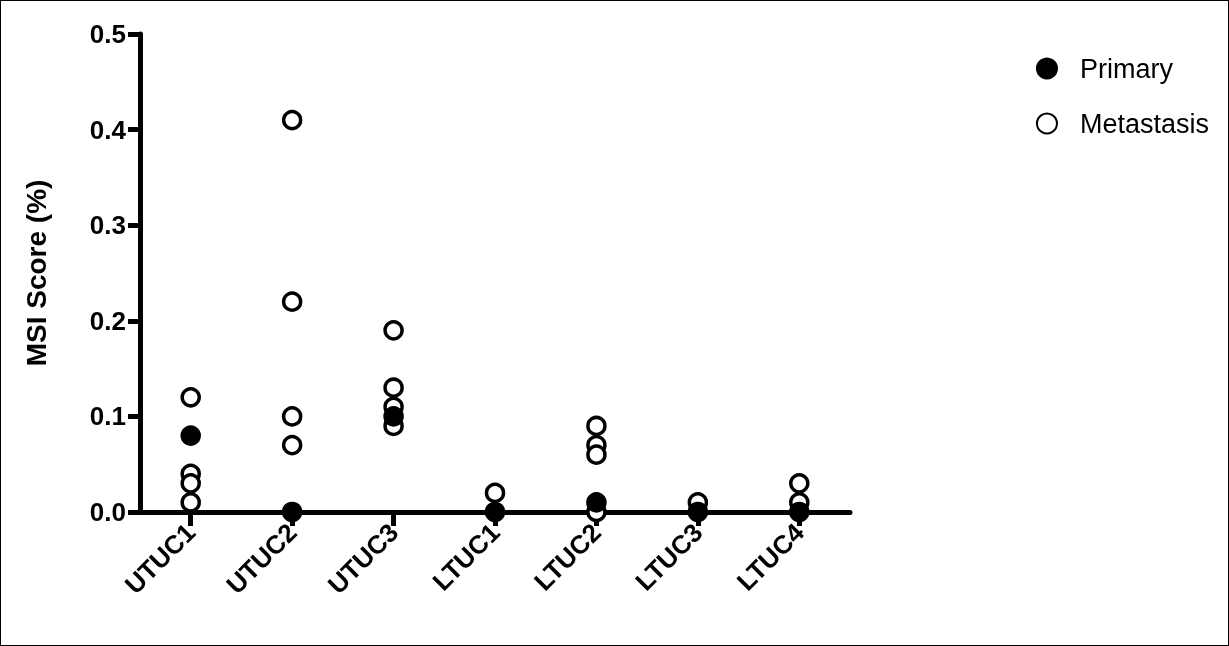 This screenshot has height=646, width=1229. I want to click on y-tick-label: 0.2, so click(107, 320).